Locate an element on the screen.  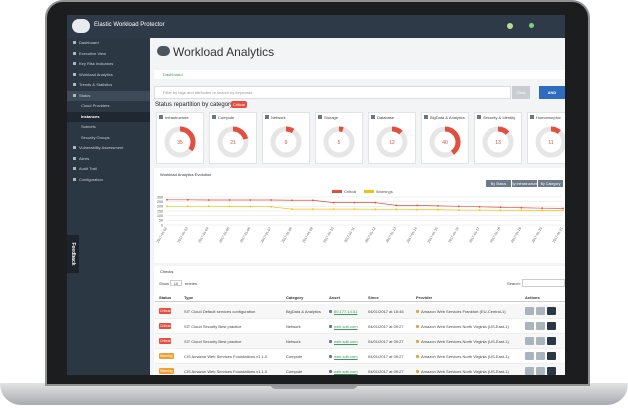
menu-item: Subnets is located at coordinates (88, 126).